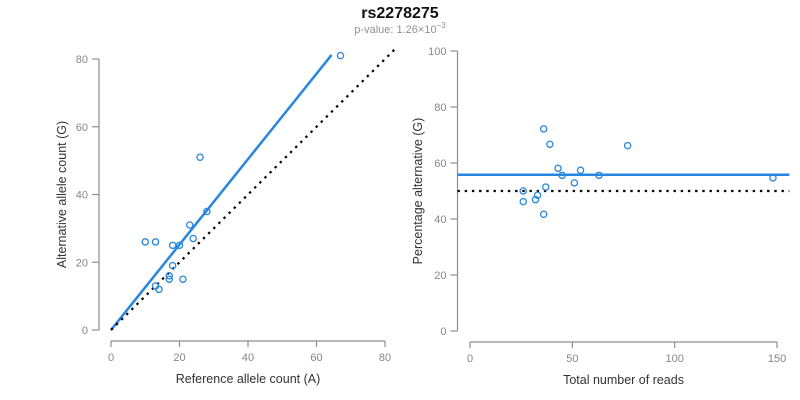 The image size is (800, 400). Describe the element at coordinates (572, 359) in the screenshot. I see `x-tick-label: 50` at that location.